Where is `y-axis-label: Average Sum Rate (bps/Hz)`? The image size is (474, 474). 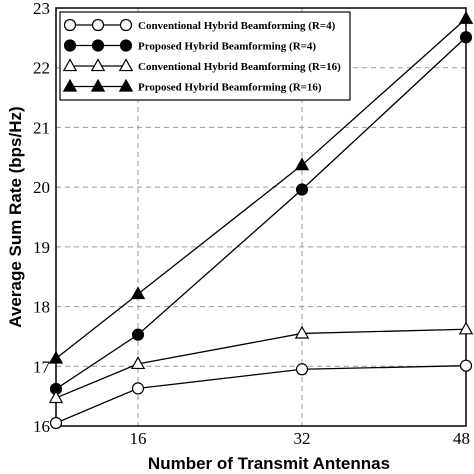
y-axis-label: Average Sum Rate (bps/Hz) is located at coordinates (15, 216).